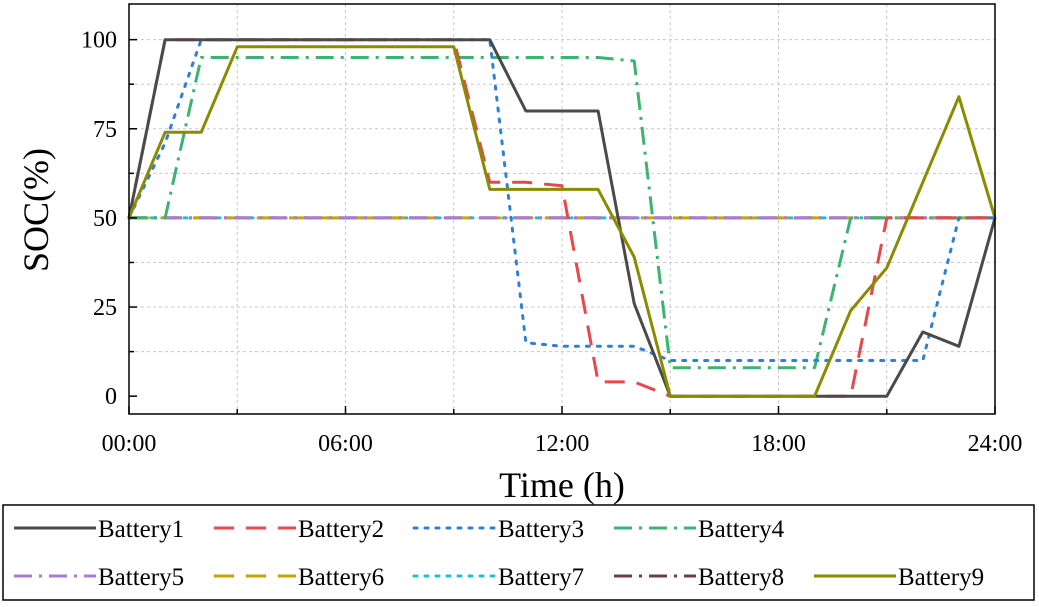  Describe the element at coordinates (141, 529) in the screenshot. I see `legend-label-battery1: Battery1` at that location.